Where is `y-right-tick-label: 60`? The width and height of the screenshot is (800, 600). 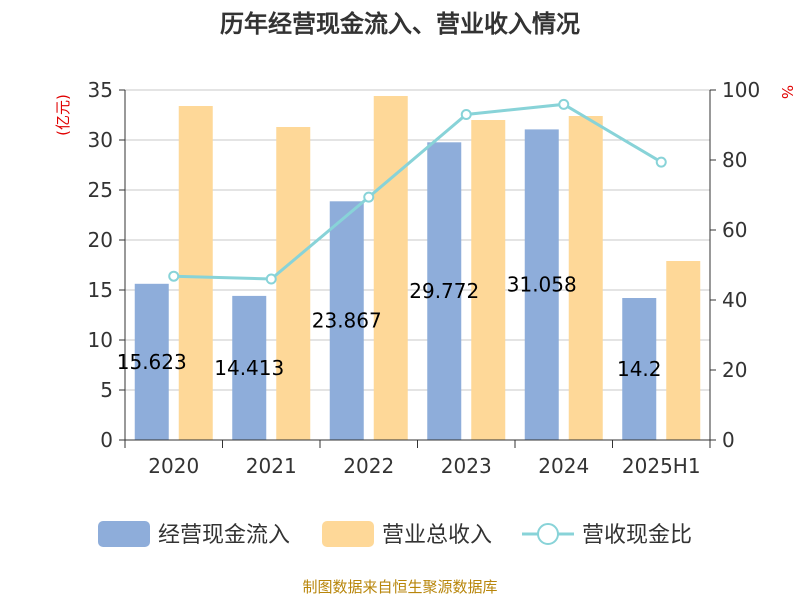 y-right-tick-label: 60 is located at coordinates (734, 230).